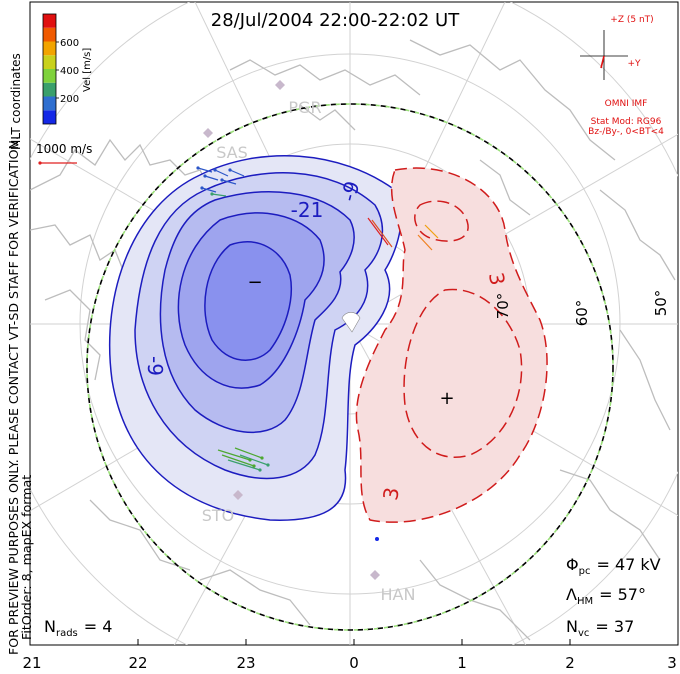 Image resolution: width=680 pixels, height=674 pixels. I want to click on stat-model-line2: Bz-/By-, 0<BT<4, so click(626, 132).